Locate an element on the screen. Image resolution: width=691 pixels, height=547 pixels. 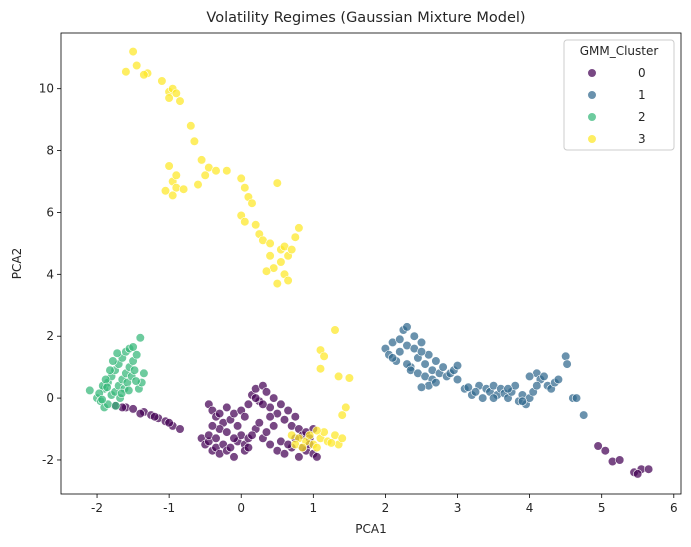
x-tick-label: 0 is located at coordinates (241, 508).